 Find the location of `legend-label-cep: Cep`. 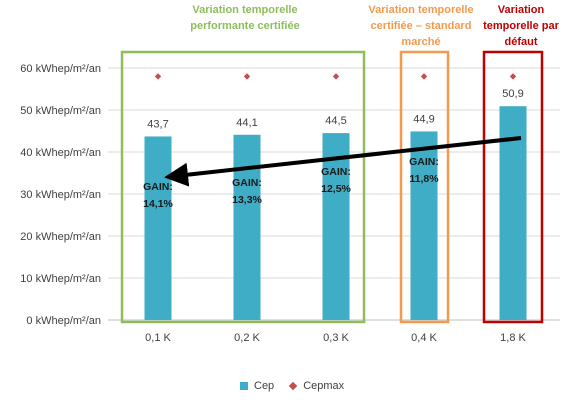

legend-label-cep: Cep is located at coordinates (264, 386).